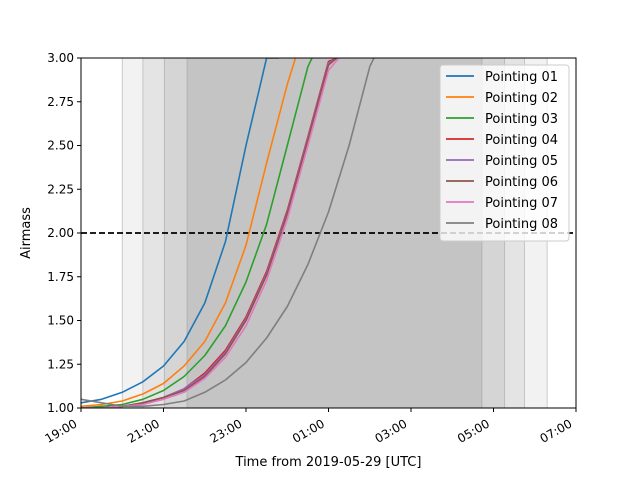 The image size is (640, 480). Describe the element at coordinates (521, 77) in the screenshot. I see `legend-label: Pointing 01` at that location.